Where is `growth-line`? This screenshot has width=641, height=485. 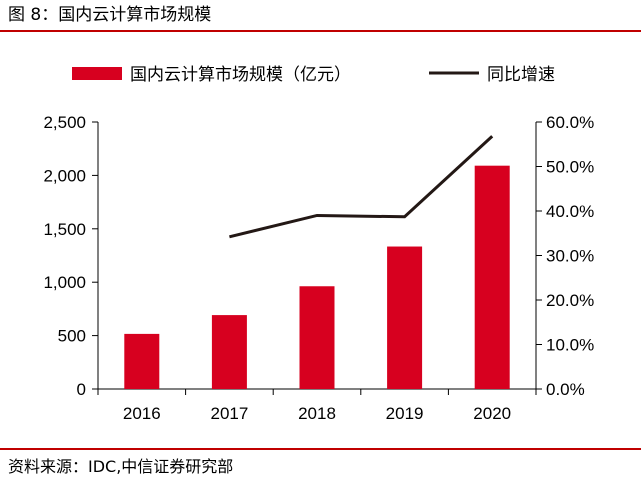
growth-line is located at coordinates (361, 187).